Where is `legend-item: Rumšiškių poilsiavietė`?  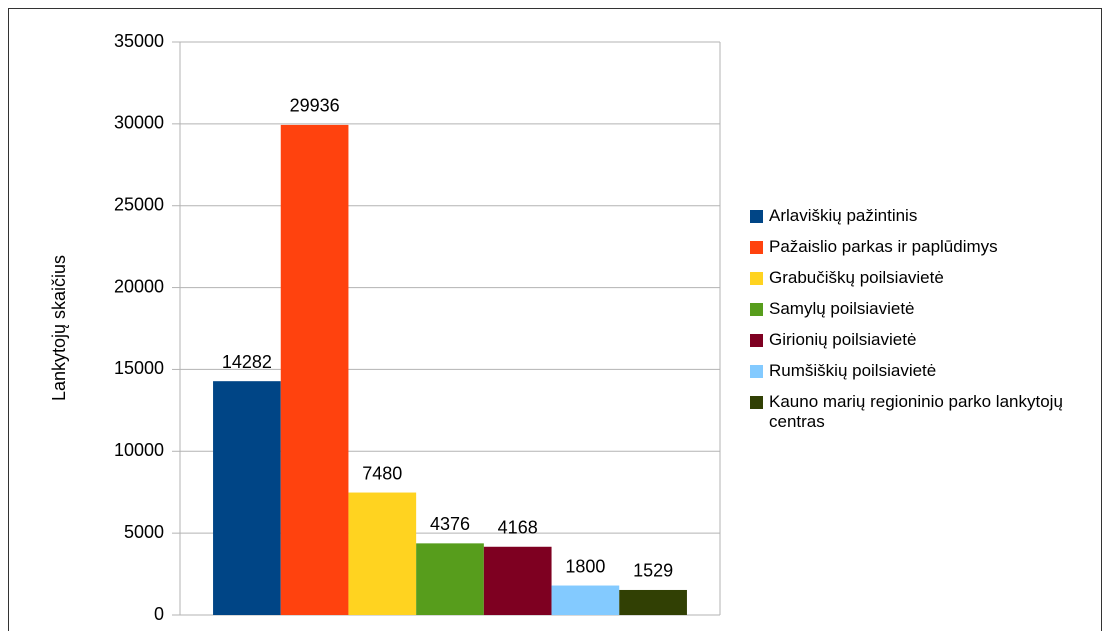
legend-item: Rumšiškių poilsiavietė is located at coordinates (927, 371).